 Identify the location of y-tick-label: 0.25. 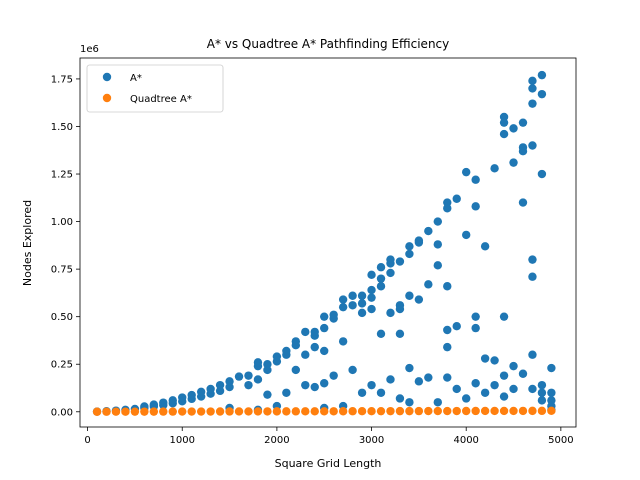
(62, 365).